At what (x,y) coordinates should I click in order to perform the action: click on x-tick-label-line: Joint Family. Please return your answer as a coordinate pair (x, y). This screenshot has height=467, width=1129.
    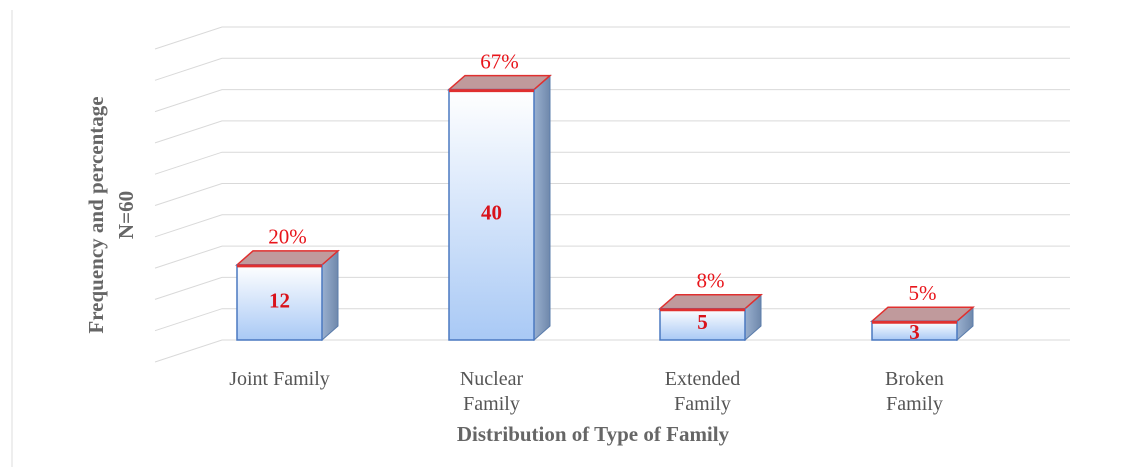
    Looking at the image, I should click on (279, 379).